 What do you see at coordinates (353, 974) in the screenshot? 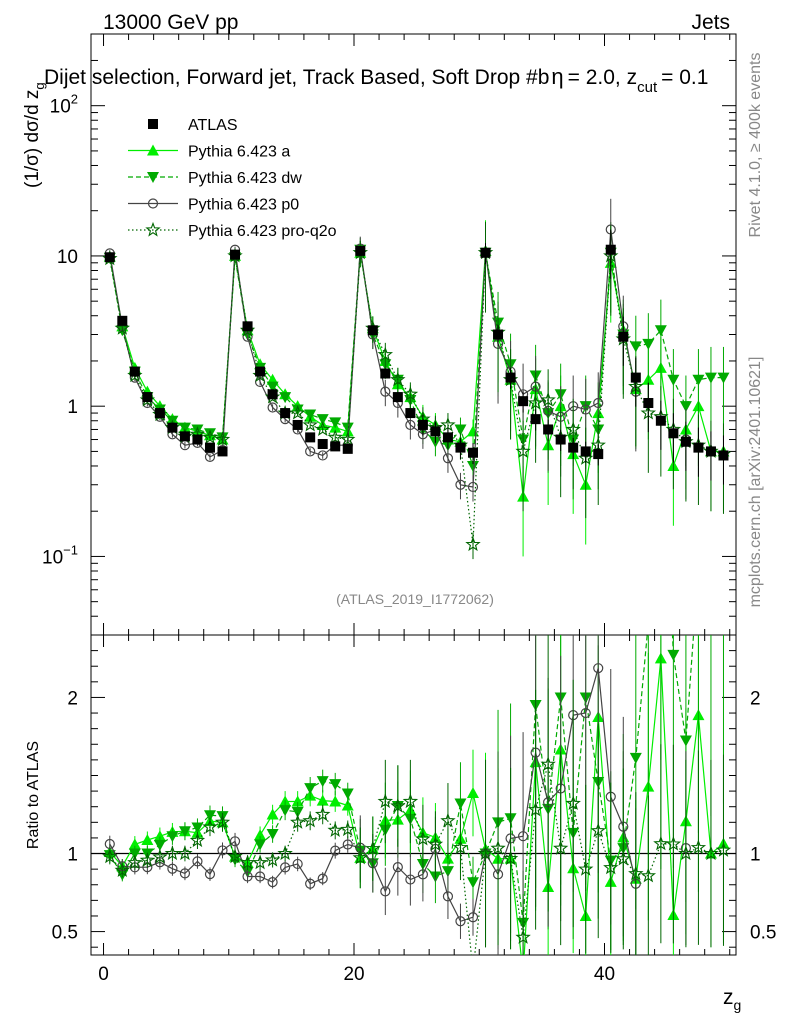
I see `x-tick-label: 20` at bounding box center [353, 974].